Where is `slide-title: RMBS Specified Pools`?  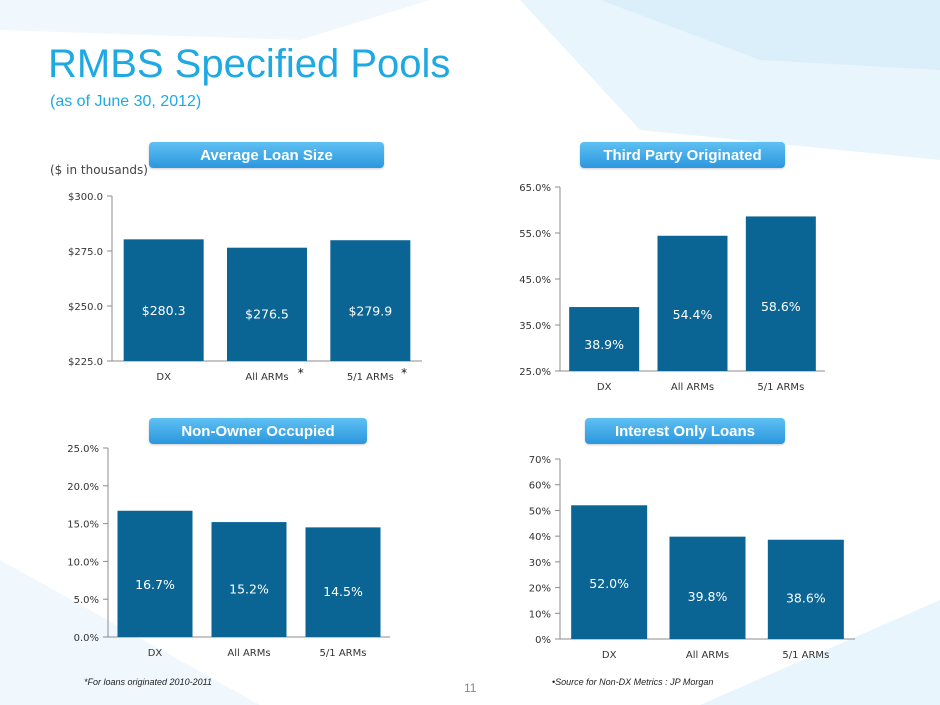
slide-title: RMBS Specified Pools is located at coordinates (249, 64).